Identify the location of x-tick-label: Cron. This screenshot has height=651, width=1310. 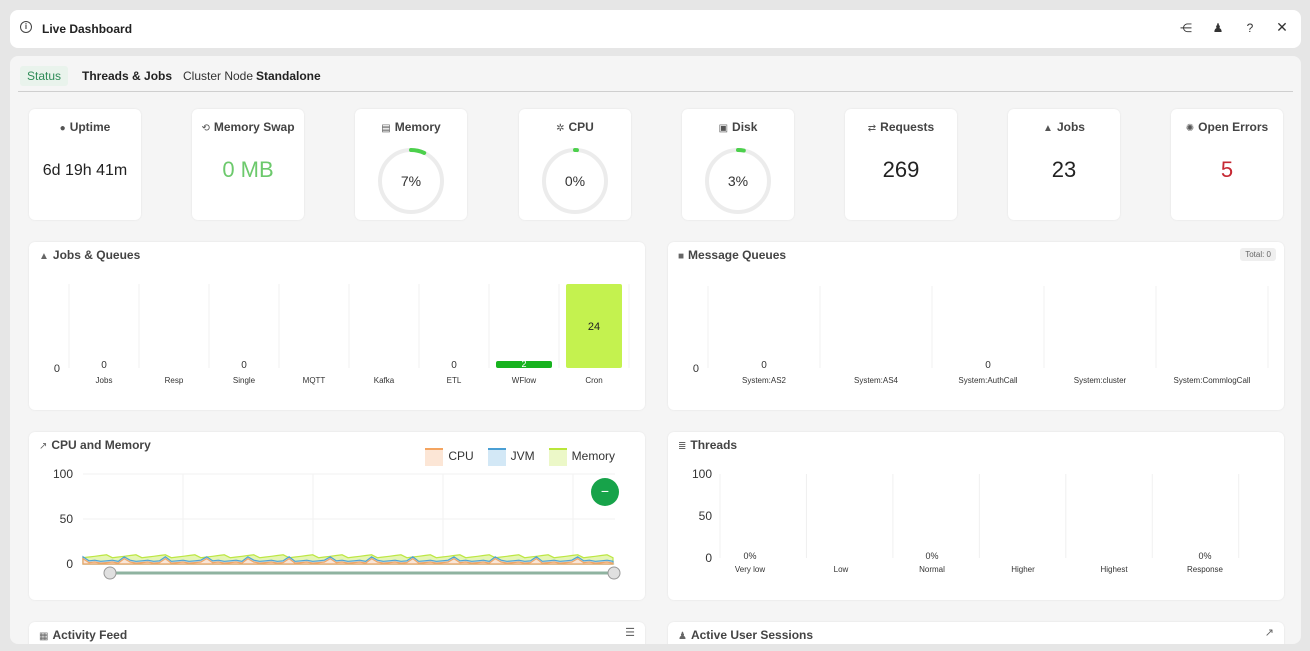
(593, 380).